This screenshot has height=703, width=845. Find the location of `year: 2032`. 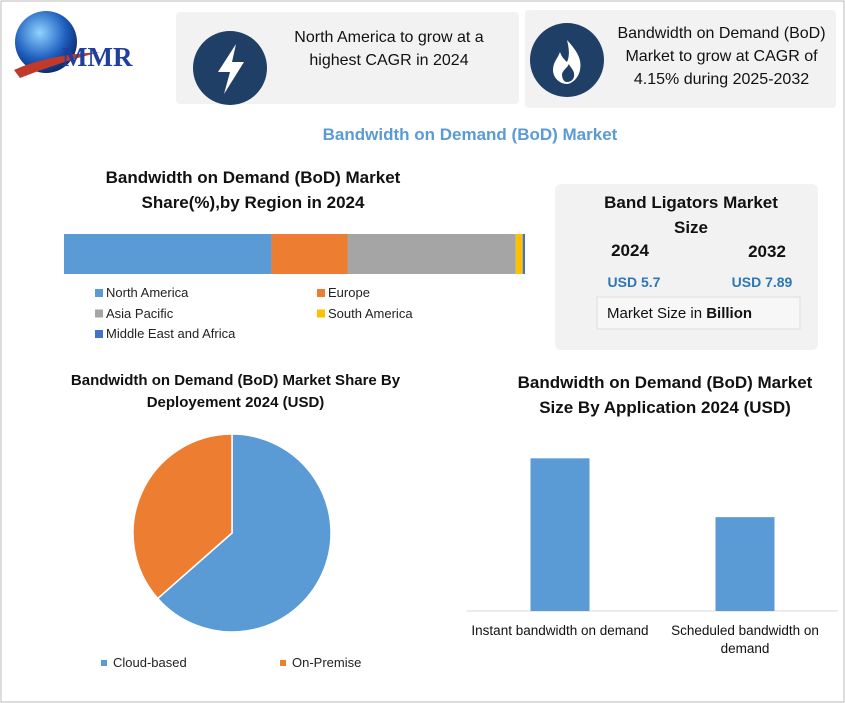

year: 2032 is located at coordinates (767, 251).